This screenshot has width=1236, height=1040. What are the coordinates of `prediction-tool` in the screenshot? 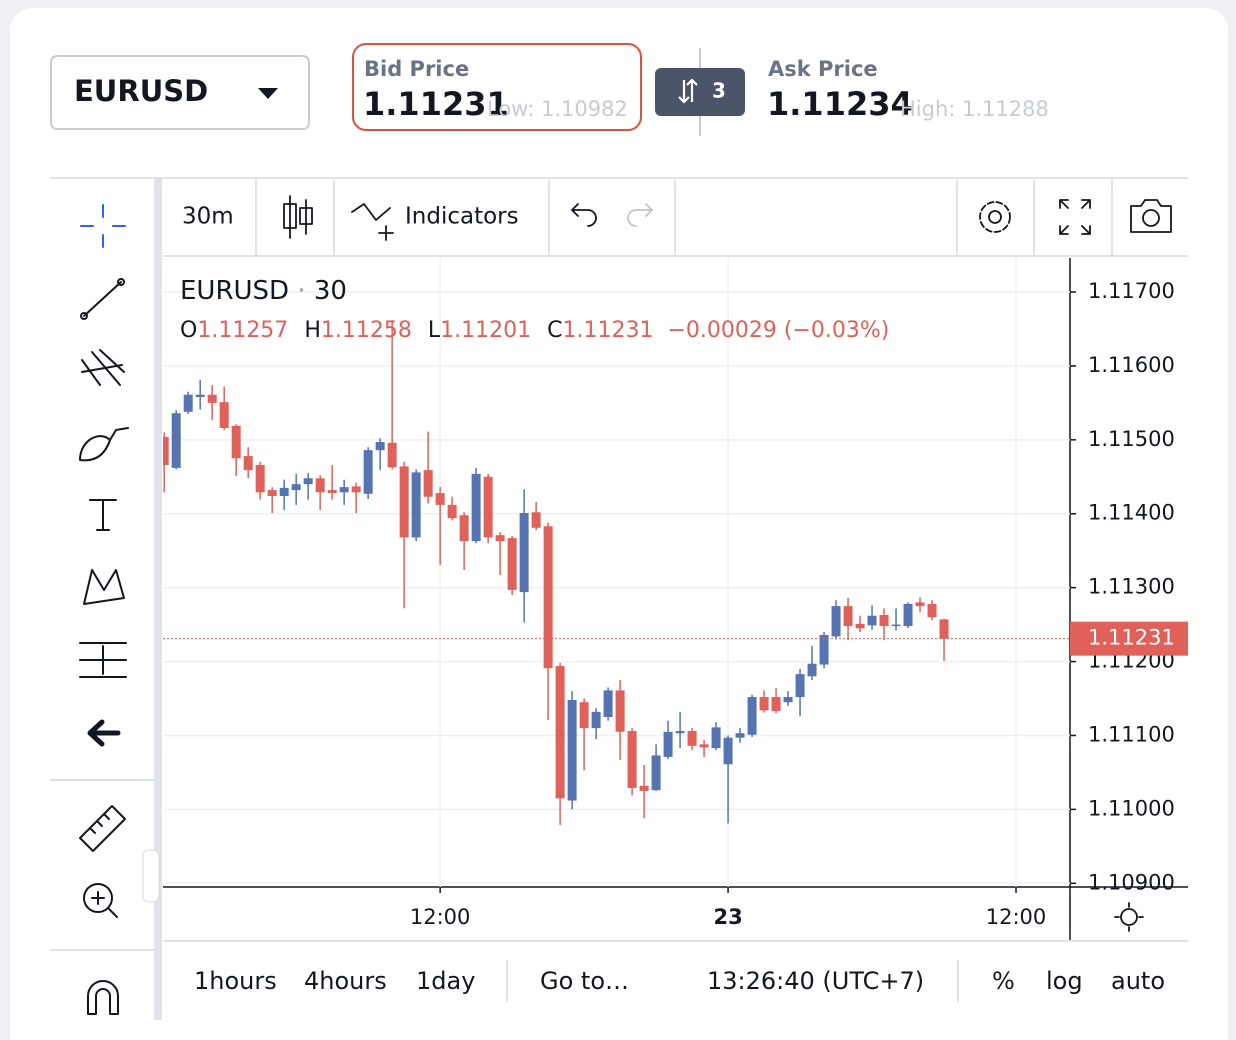 It's located at (103, 660).